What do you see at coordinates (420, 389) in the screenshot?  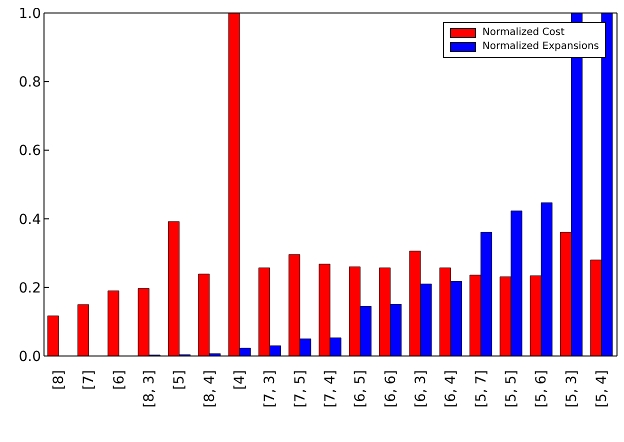 I see `x-tick-label: [6, 3]` at bounding box center [420, 389].